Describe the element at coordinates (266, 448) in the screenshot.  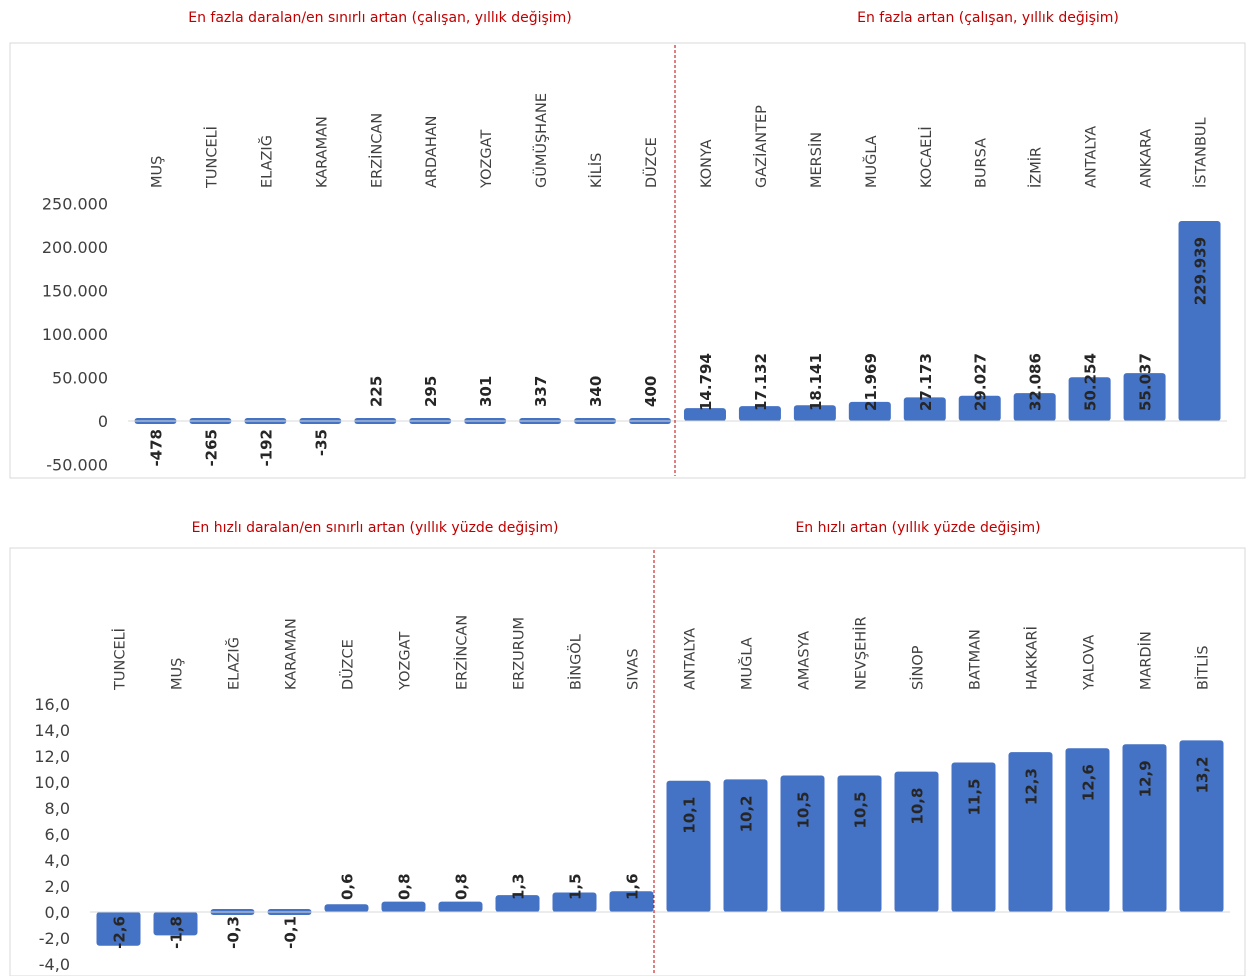
I see `data-label: -192` at that location.